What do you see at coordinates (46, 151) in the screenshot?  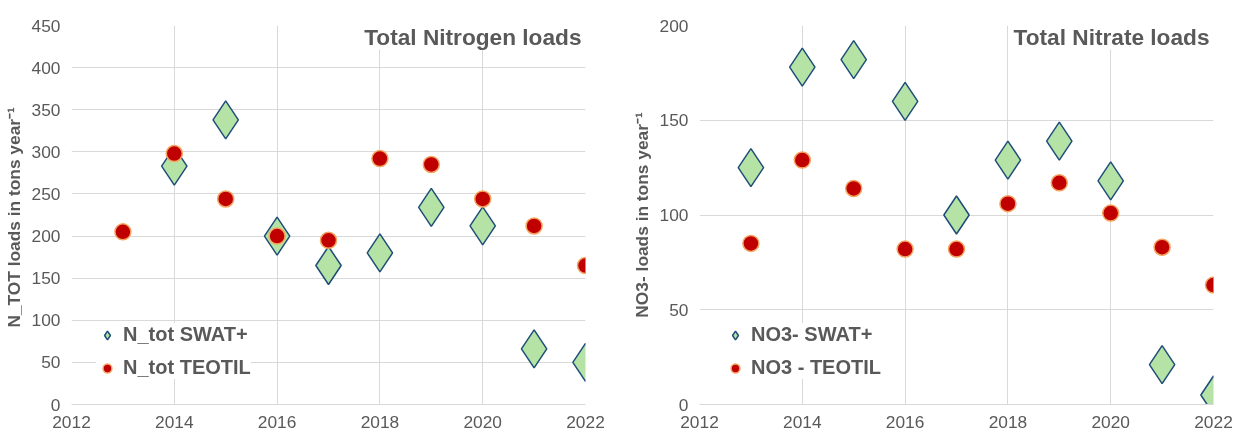 I see `y-tick-label: 300` at bounding box center [46, 151].